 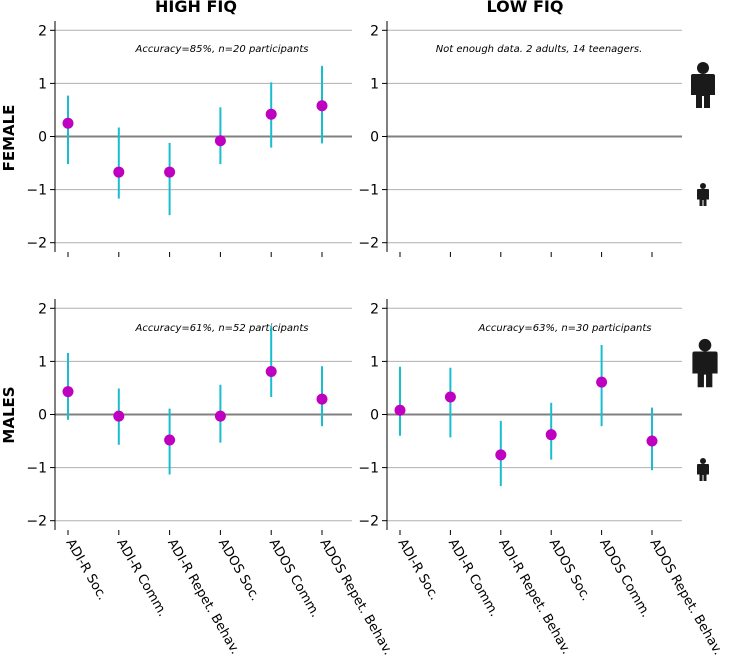 What do you see at coordinates (222, 328) in the screenshot?
I see `panel-annotation: Accuracy=61%, n=52 participants` at bounding box center [222, 328].